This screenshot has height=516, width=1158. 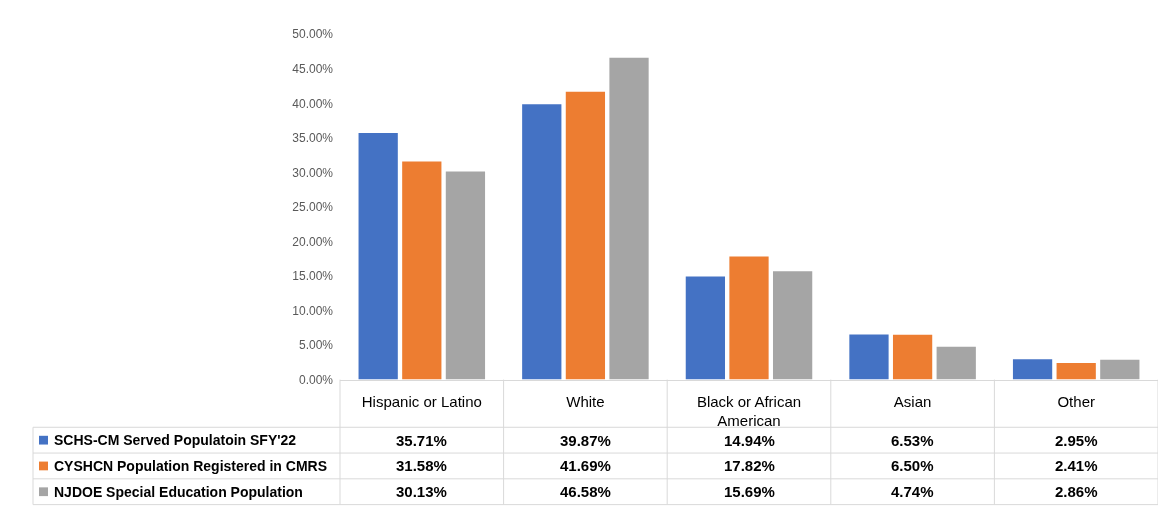 I want to click on y-tick-label: 0.00%, so click(x=316, y=379).